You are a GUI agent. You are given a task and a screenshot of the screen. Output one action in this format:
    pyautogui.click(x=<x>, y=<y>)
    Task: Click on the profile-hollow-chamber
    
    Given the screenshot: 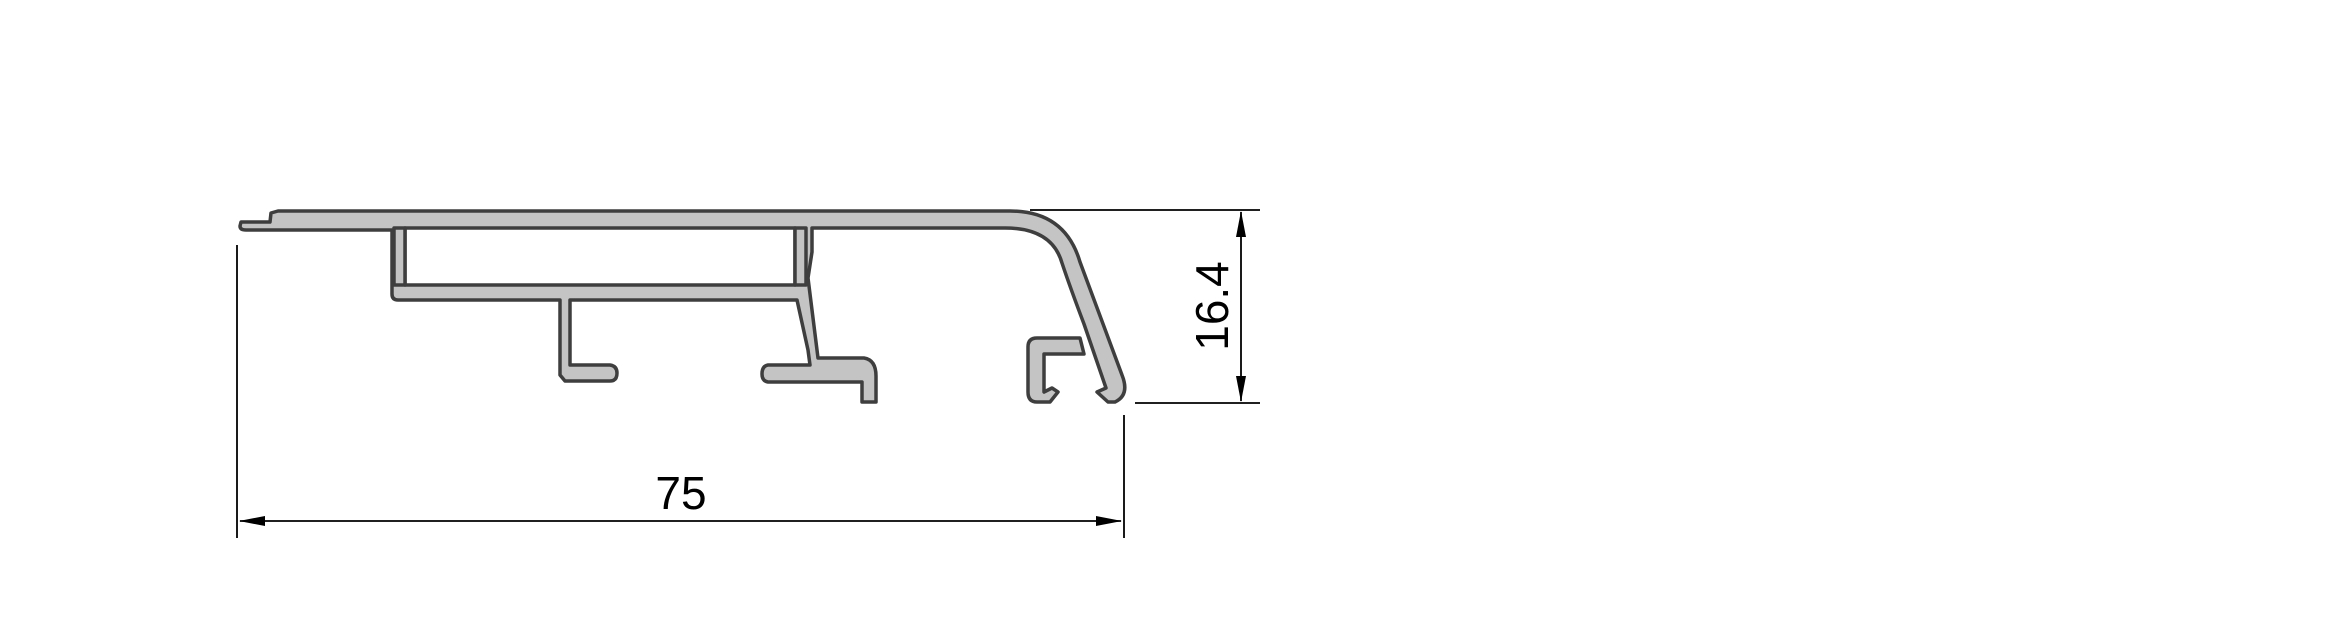 What is the action you would take?
    pyautogui.click(x=600, y=256)
    